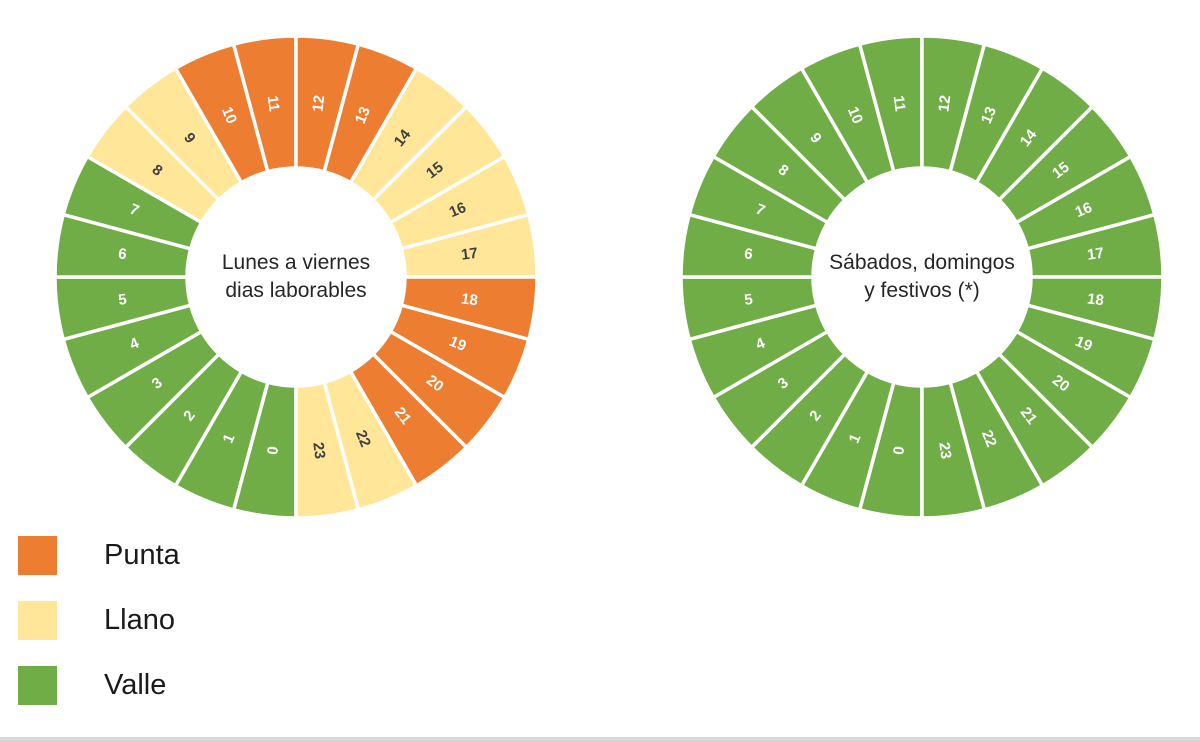 This screenshot has height=741, width=1200. I want to click on hour-label-weekends-23: 23, so click(944, 450).